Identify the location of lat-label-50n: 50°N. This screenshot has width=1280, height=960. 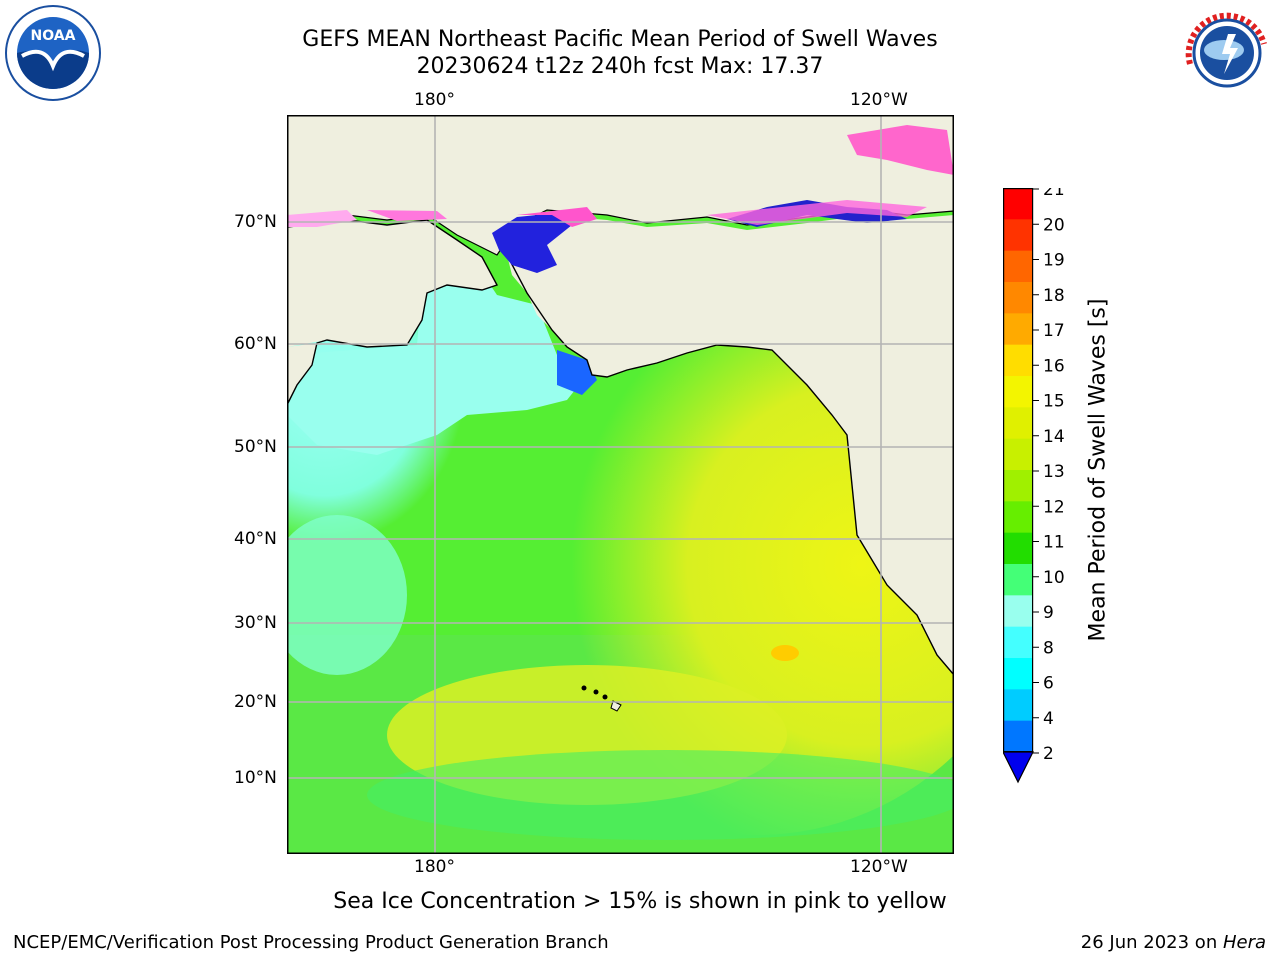
(255, 447).